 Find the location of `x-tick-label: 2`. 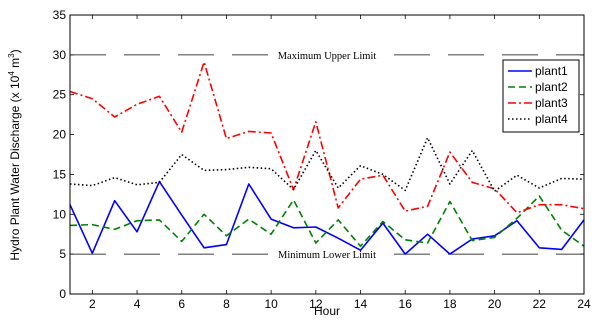

x-tick-label: 2 is located at coordinates (92, 304).